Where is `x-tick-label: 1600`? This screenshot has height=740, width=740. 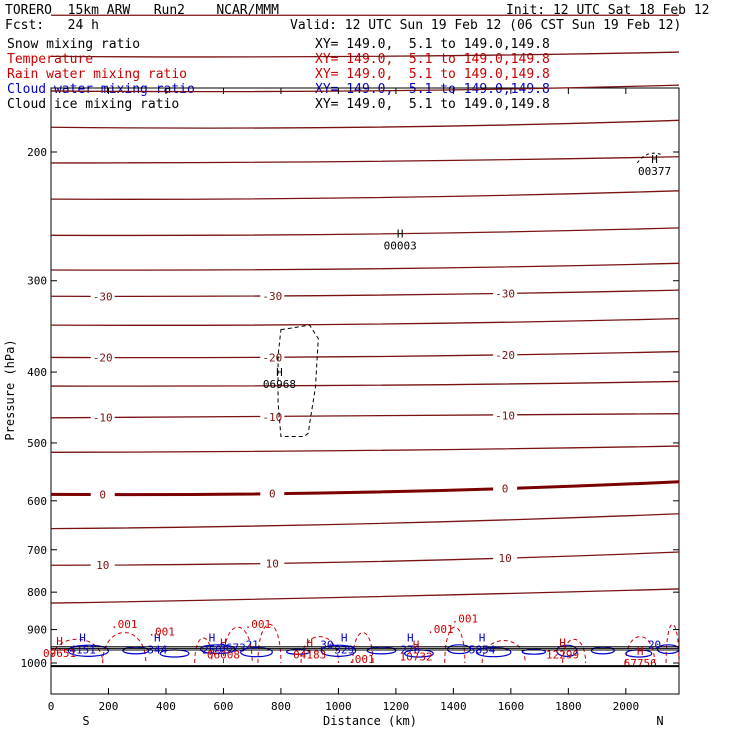
x-tick-label: 1600 is located at coordinates (511, 706).